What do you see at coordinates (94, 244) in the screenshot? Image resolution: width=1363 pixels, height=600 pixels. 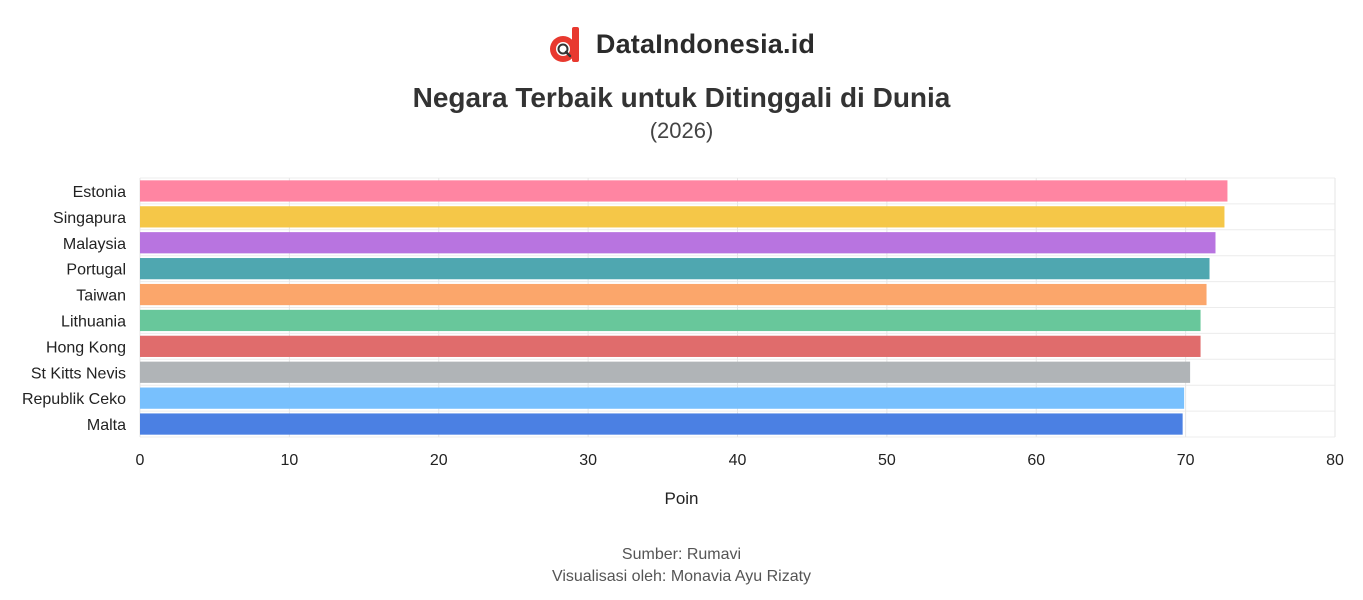 I see `y-tick-label: Malaysia` at bounding box center [94, 244].